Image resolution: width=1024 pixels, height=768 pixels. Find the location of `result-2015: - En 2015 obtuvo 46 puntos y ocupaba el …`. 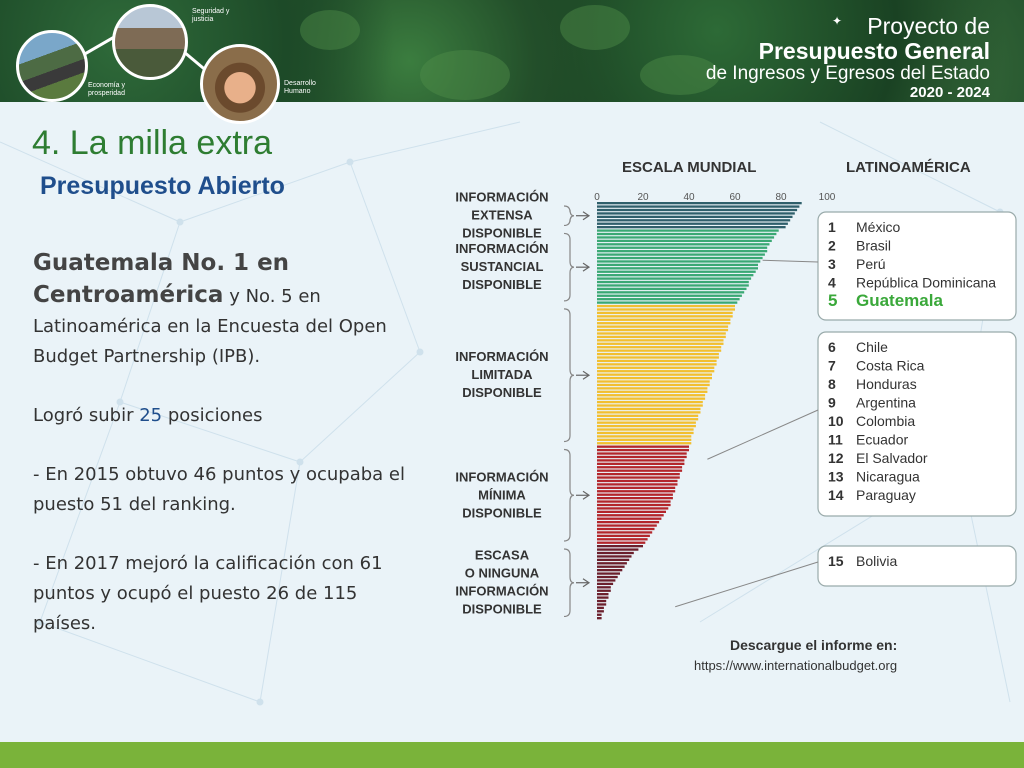

result-2015: - En 2015 obtuvo 46 puntos y ocupaba el … is located at coordinates (219, 489).